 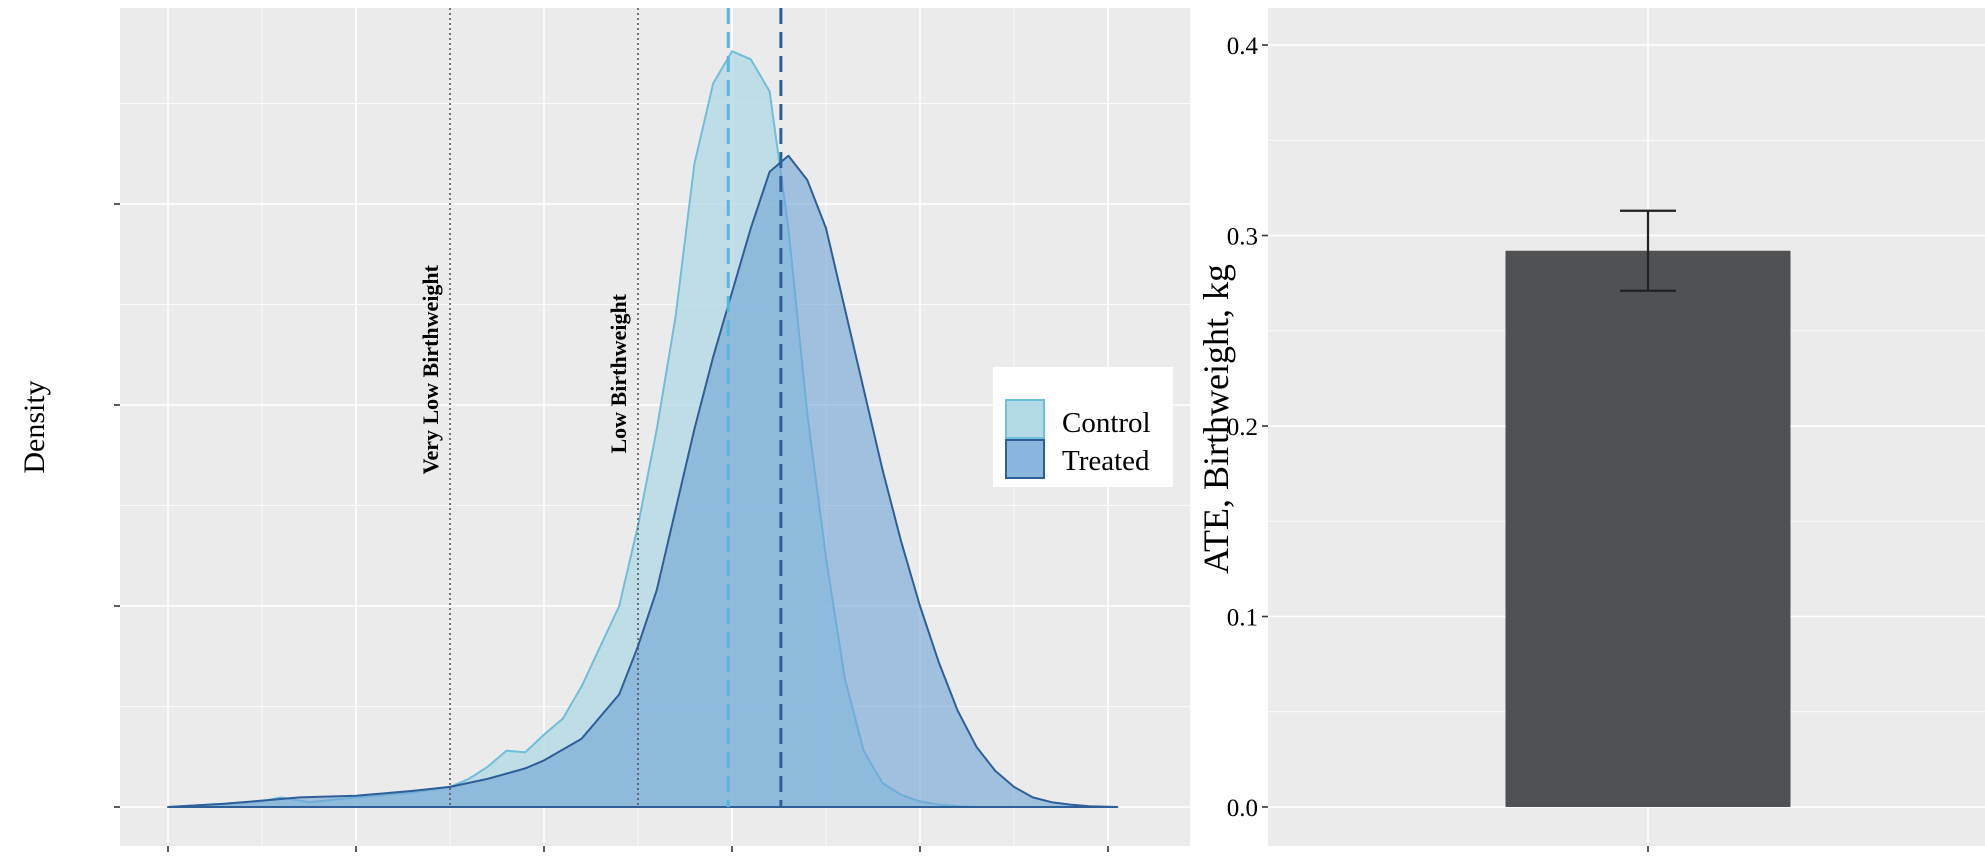 What do you see at coordinates (754, 407) in the screenshot?
I see `density-mean-lines` at bounding box center [754, 407].